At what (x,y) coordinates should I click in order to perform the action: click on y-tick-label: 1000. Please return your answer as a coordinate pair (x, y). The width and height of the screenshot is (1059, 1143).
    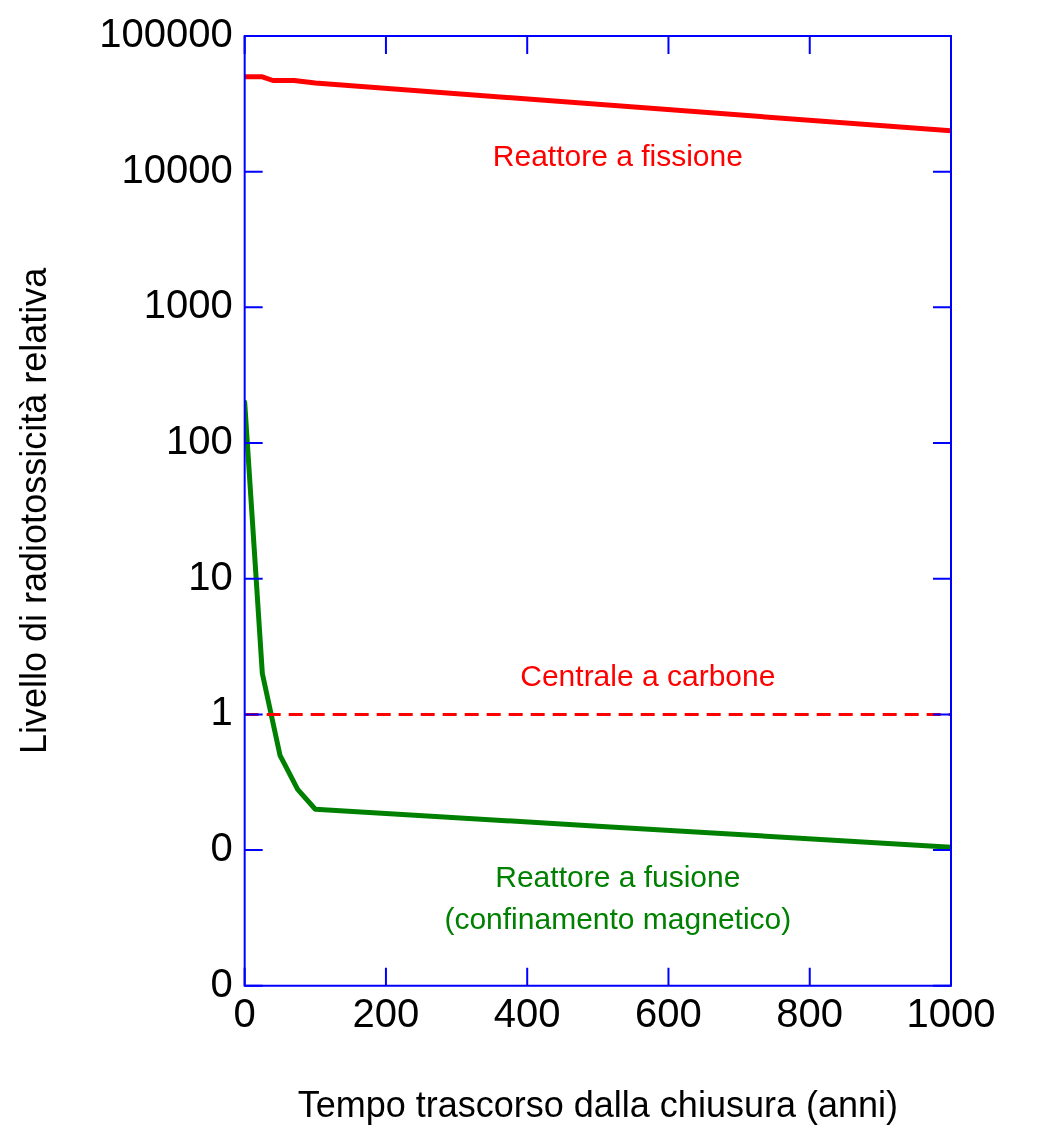
    Looking at the image, I should click on (188, 304).